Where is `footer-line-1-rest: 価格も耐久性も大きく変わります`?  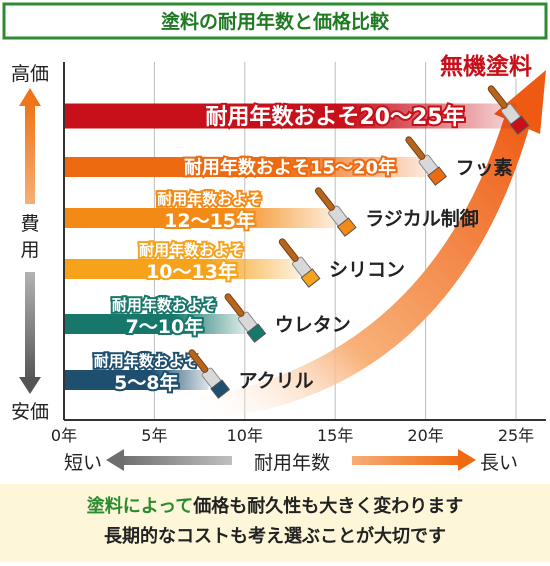
footer-line-1-rest: 価格も耐久性も大きく変わります is located at coordinates (327, 506).